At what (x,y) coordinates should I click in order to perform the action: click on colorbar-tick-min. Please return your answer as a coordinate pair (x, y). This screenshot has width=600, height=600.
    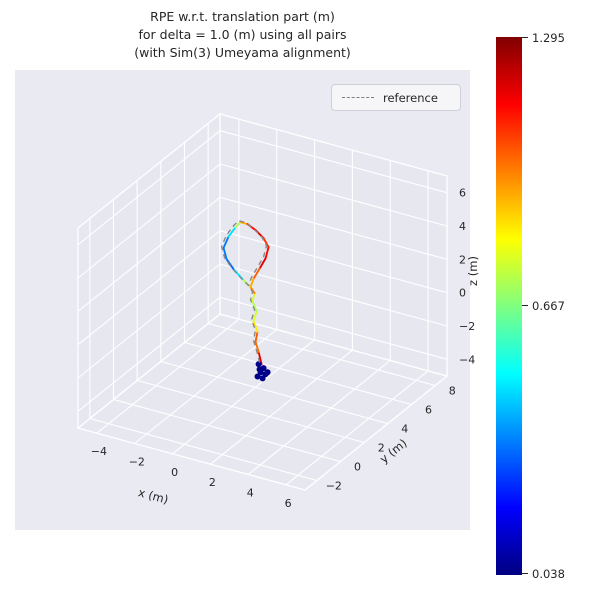
    Looking at the image, I should click on (525, 574).